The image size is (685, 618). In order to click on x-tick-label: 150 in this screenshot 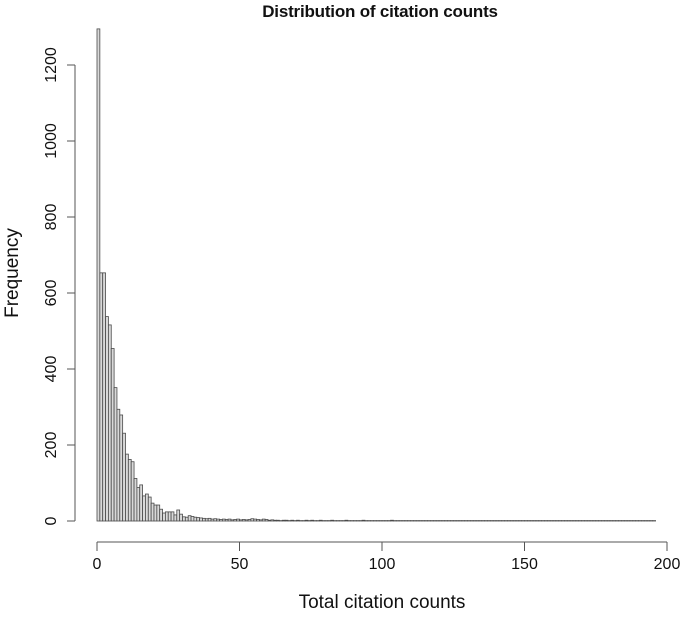, I will do `click(524, 564)`.